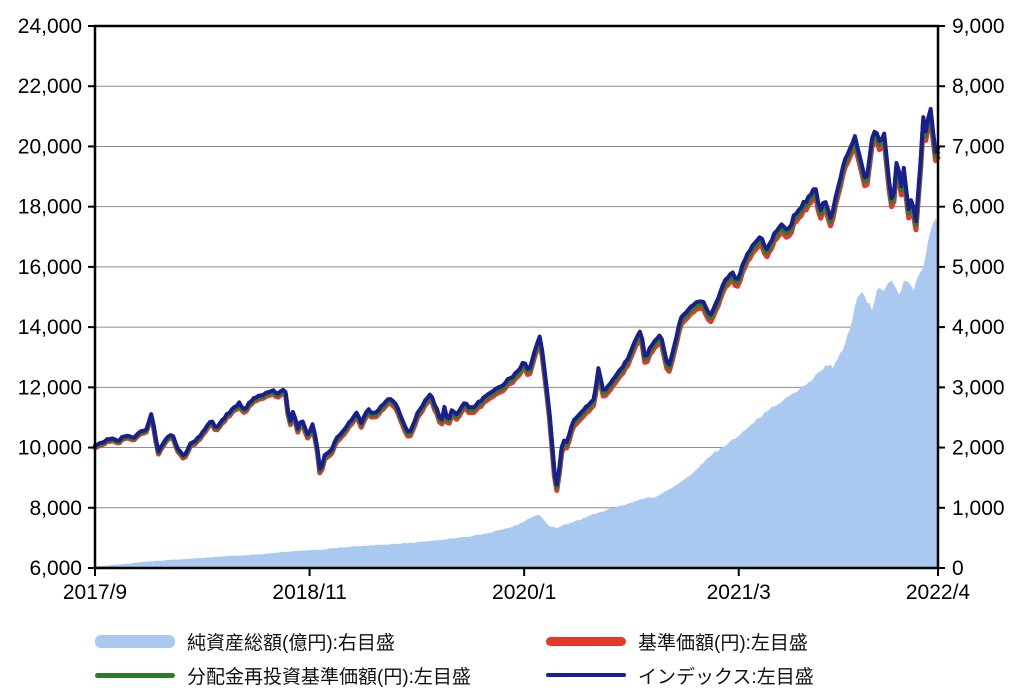 This screenshot has height=699, width=1024. What do you see at coordinates (978, 327) in the screenshot?
I see `right-axis-label: 4,000` at bounding box center [978, 327].